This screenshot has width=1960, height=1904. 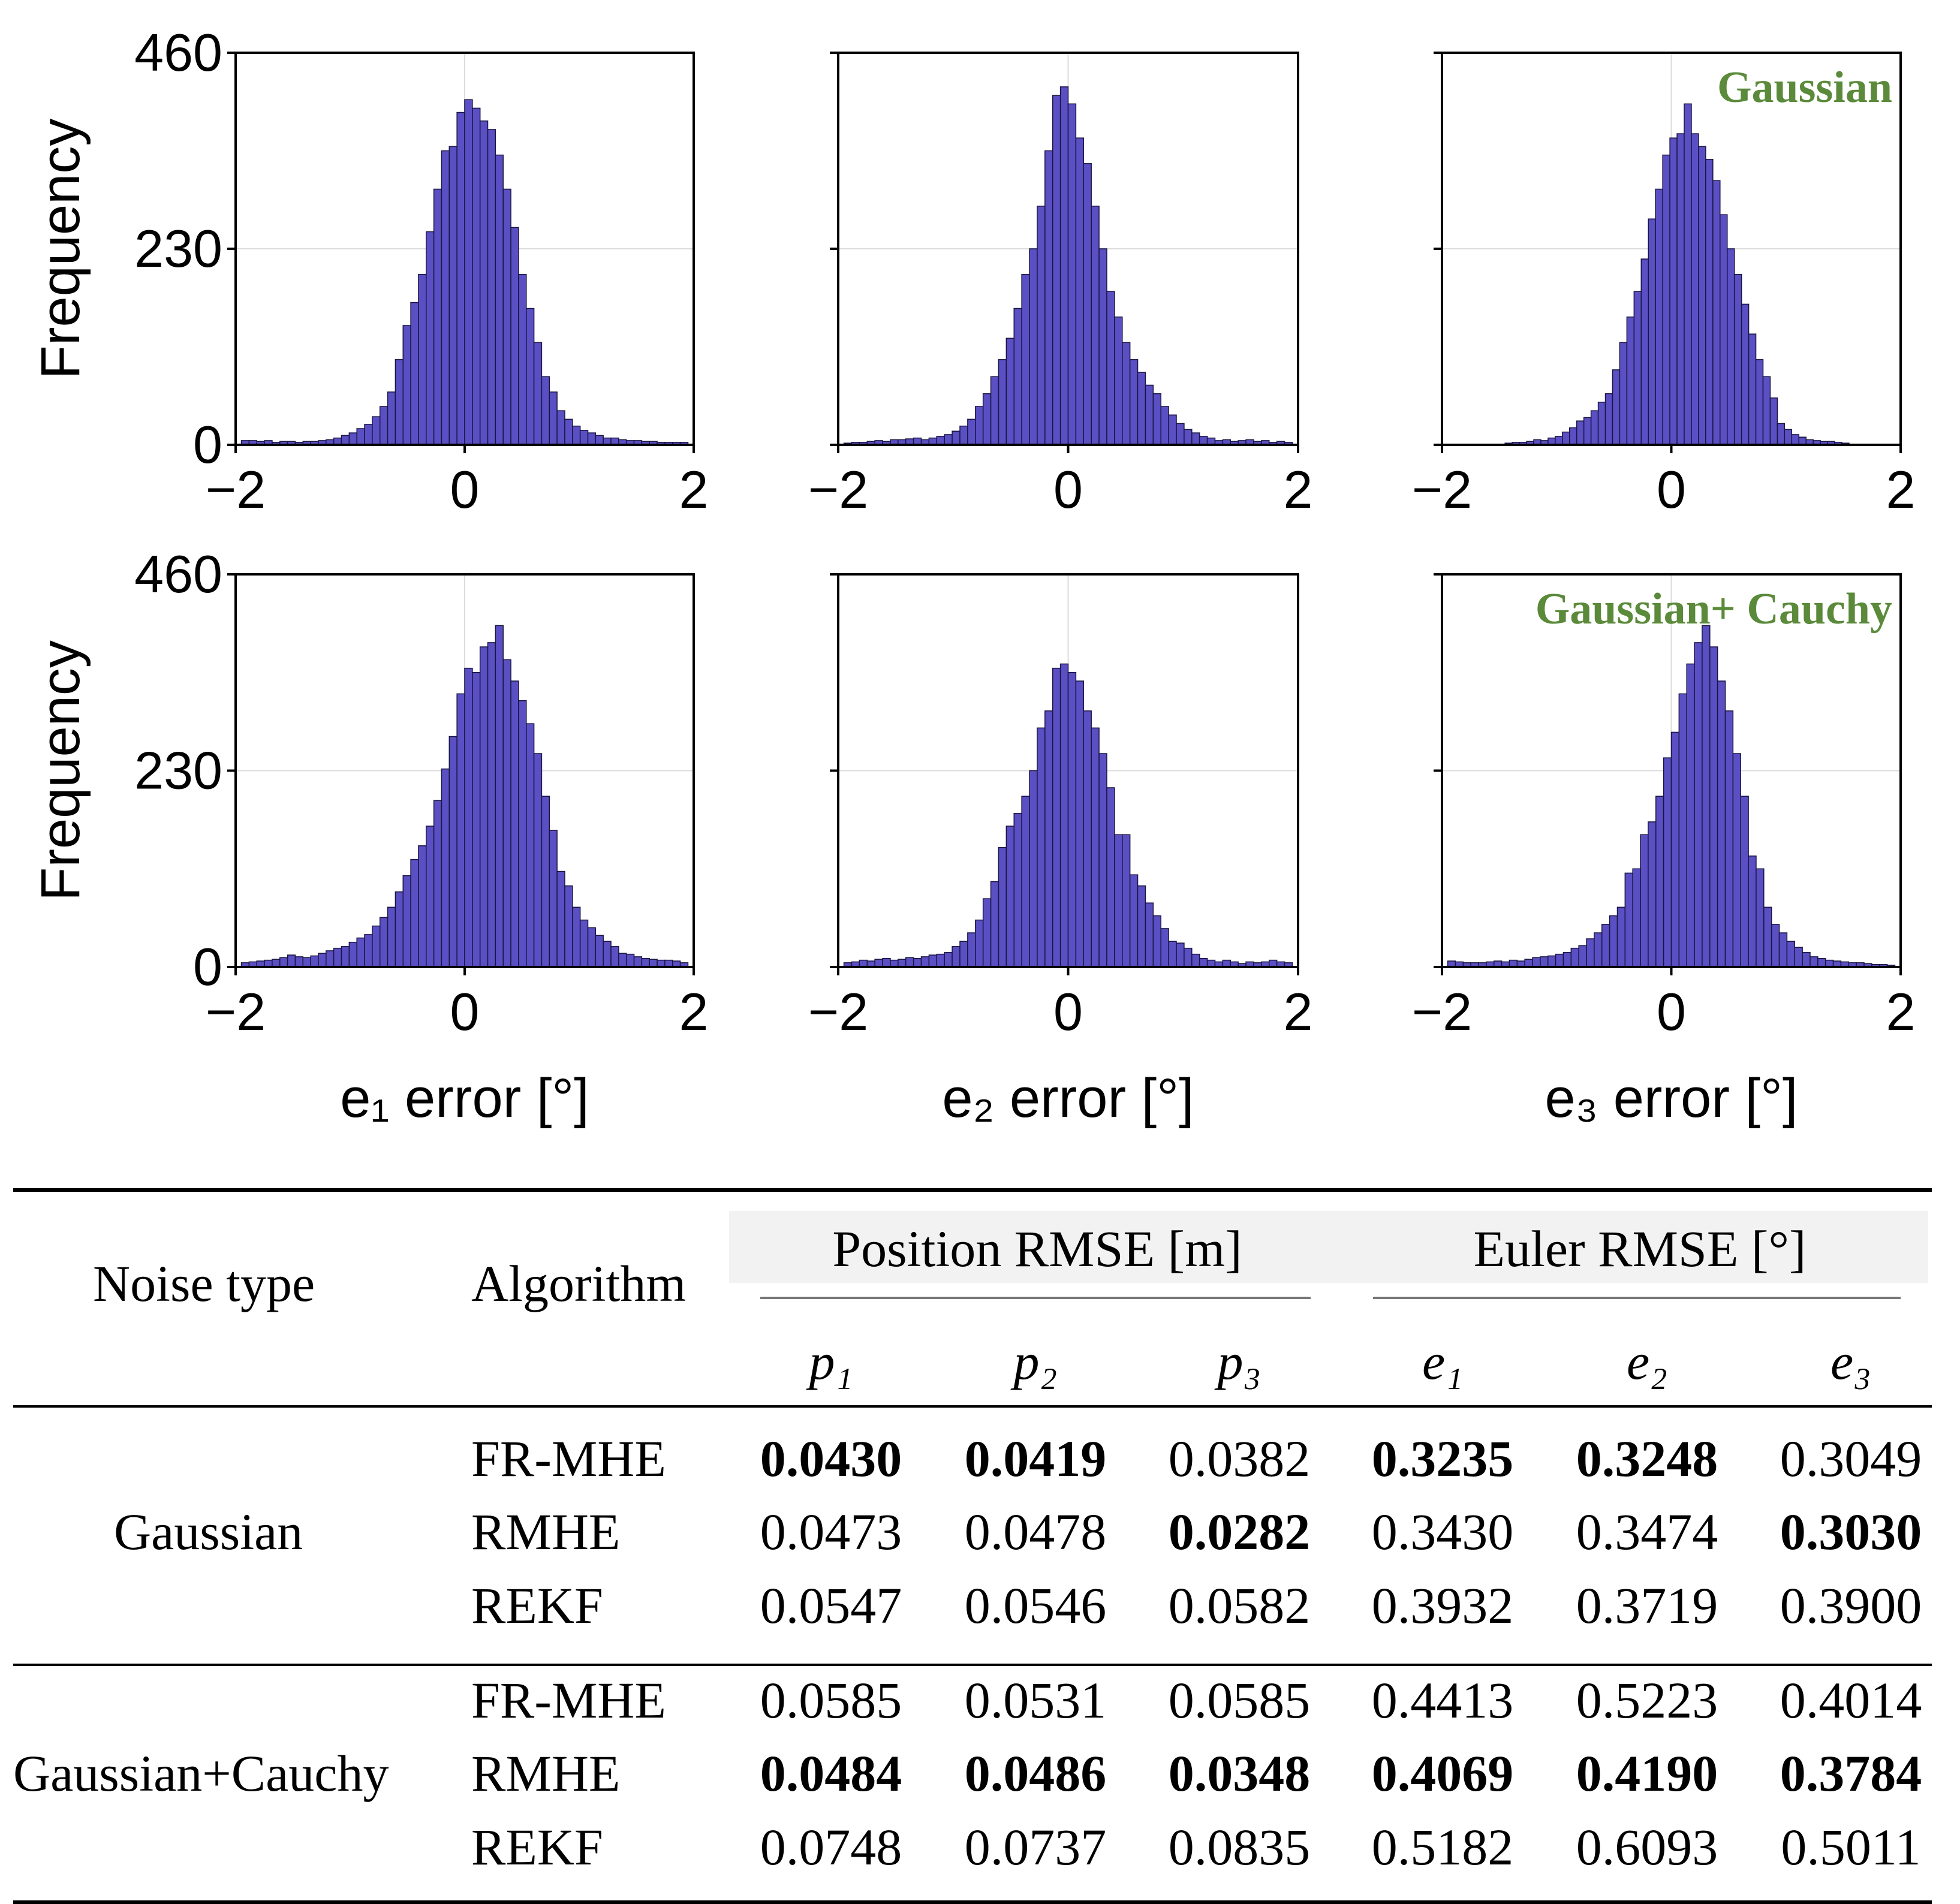 What do you see at coordinates (1901, 489) in the screenshot?
I see `x-tick-label: 2` at bounding box center [1901, 489].